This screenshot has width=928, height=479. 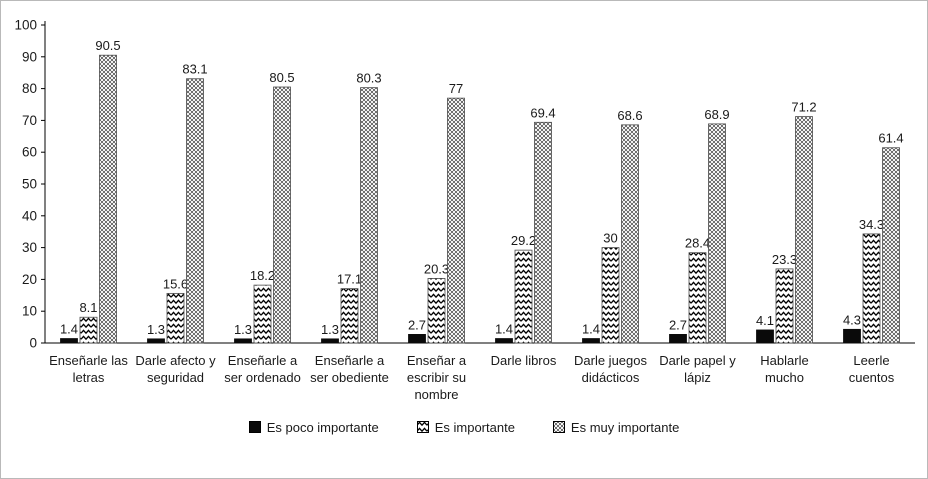 I want to click on y-tick-label: 10, so click(x=29, y=311).